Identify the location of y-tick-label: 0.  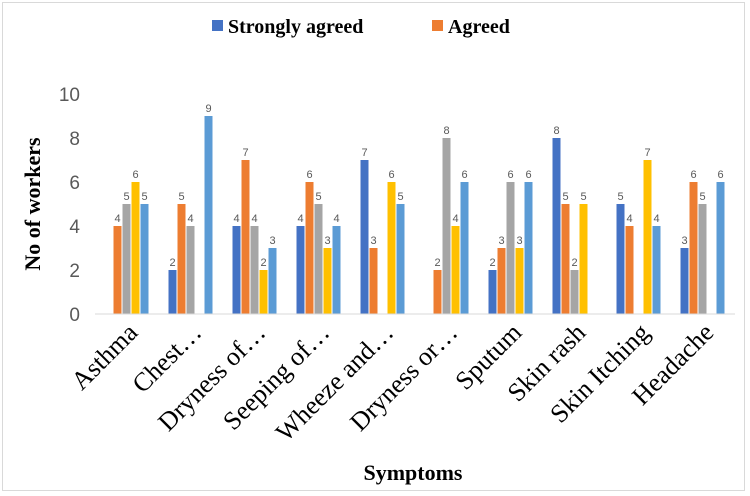
(74, 315).